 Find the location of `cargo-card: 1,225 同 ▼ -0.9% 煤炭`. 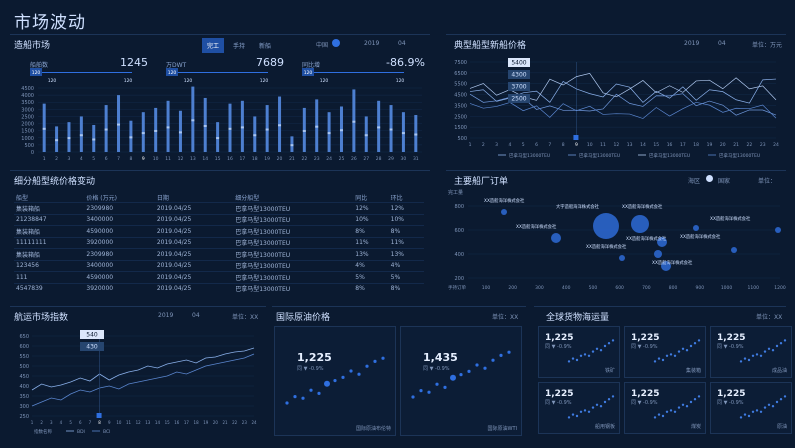

cargo-card: 1,225 同 ▼ -0.9% 煤炭 is located at coordinates (665, 408).